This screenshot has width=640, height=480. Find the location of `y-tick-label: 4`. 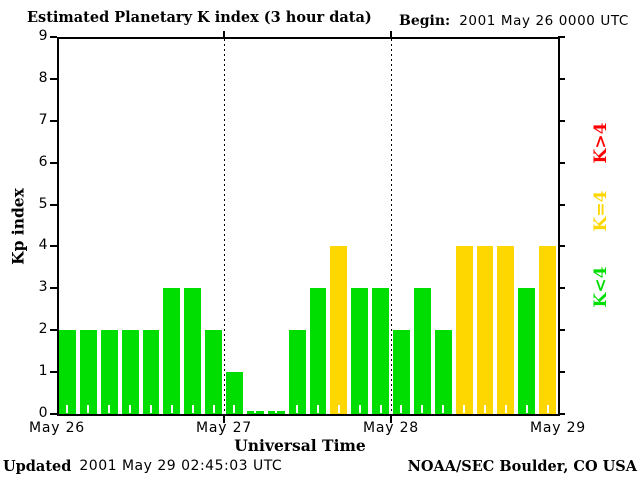

y-tick-label: 4 is located at coordinates (43, 245).